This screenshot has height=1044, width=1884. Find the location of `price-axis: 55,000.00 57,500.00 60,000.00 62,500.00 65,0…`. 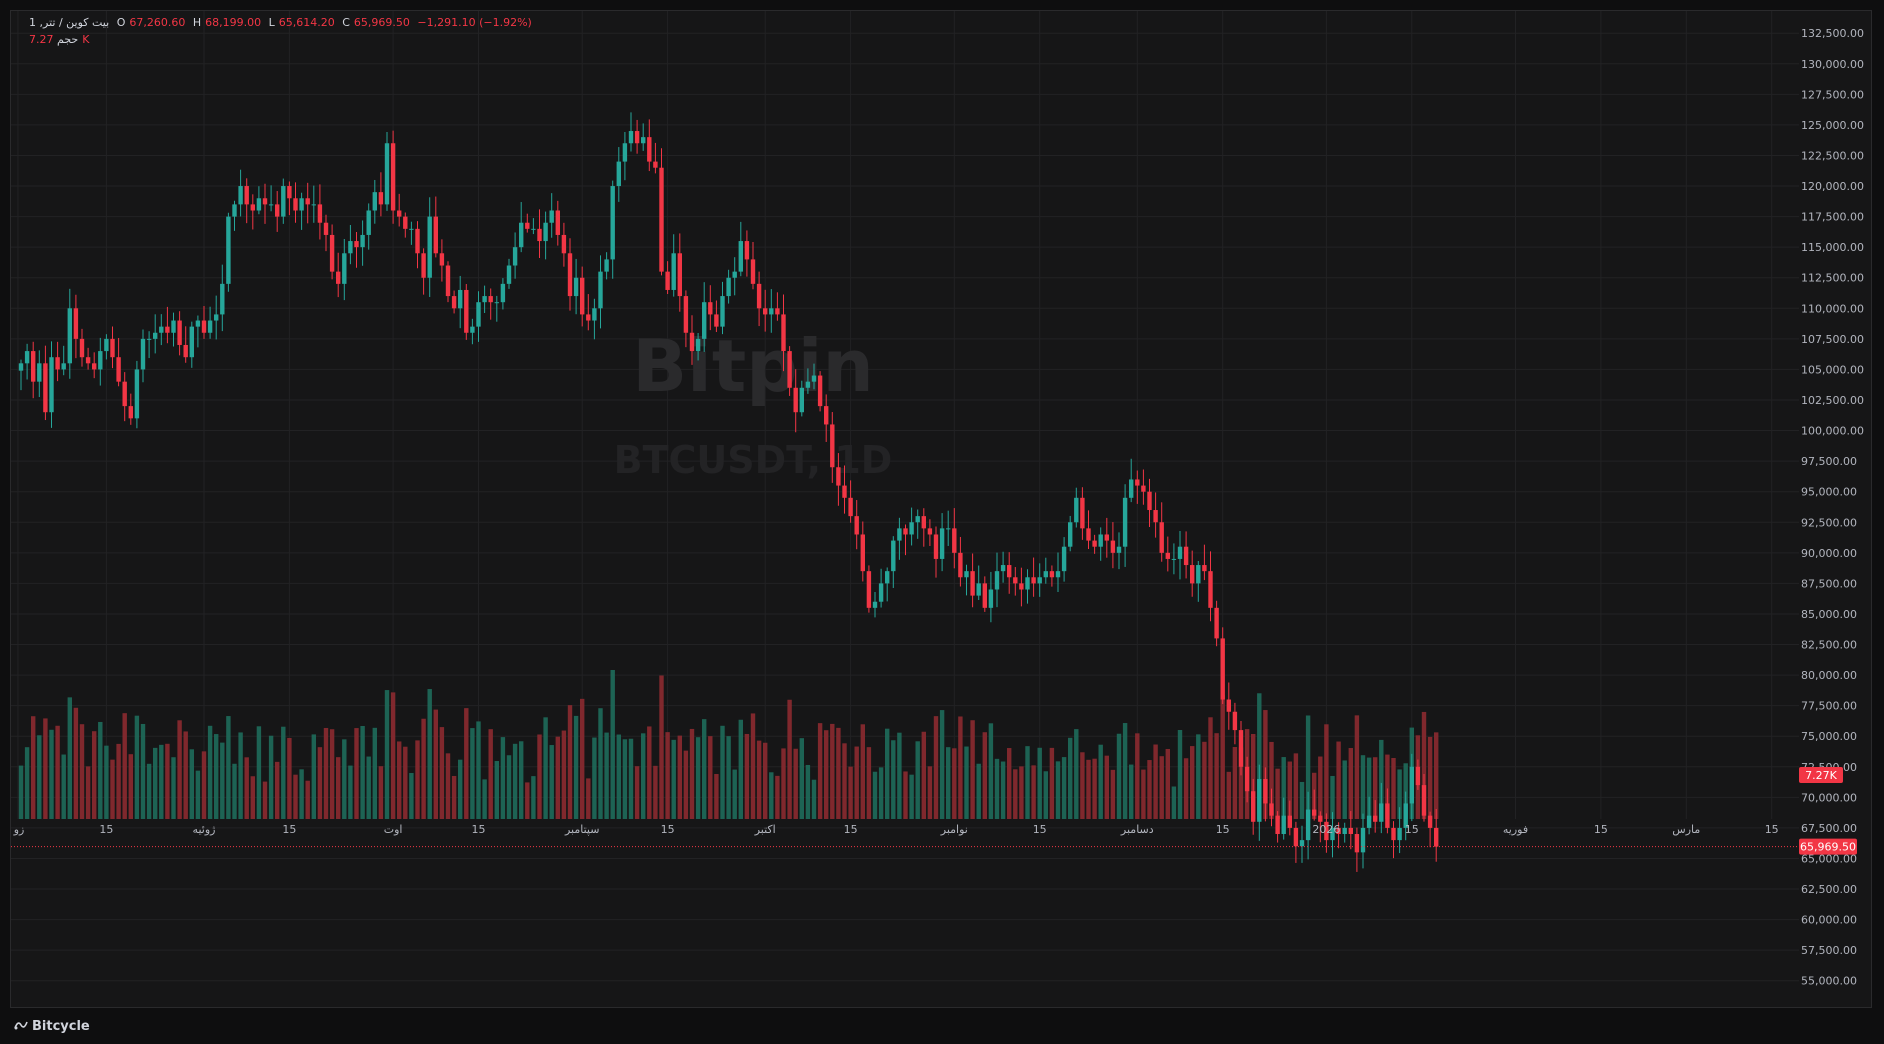

price-axis: 55,000.00 57,500.00 60,000.00 62,500.00 65,0… is located at coordinates (1832, 507).